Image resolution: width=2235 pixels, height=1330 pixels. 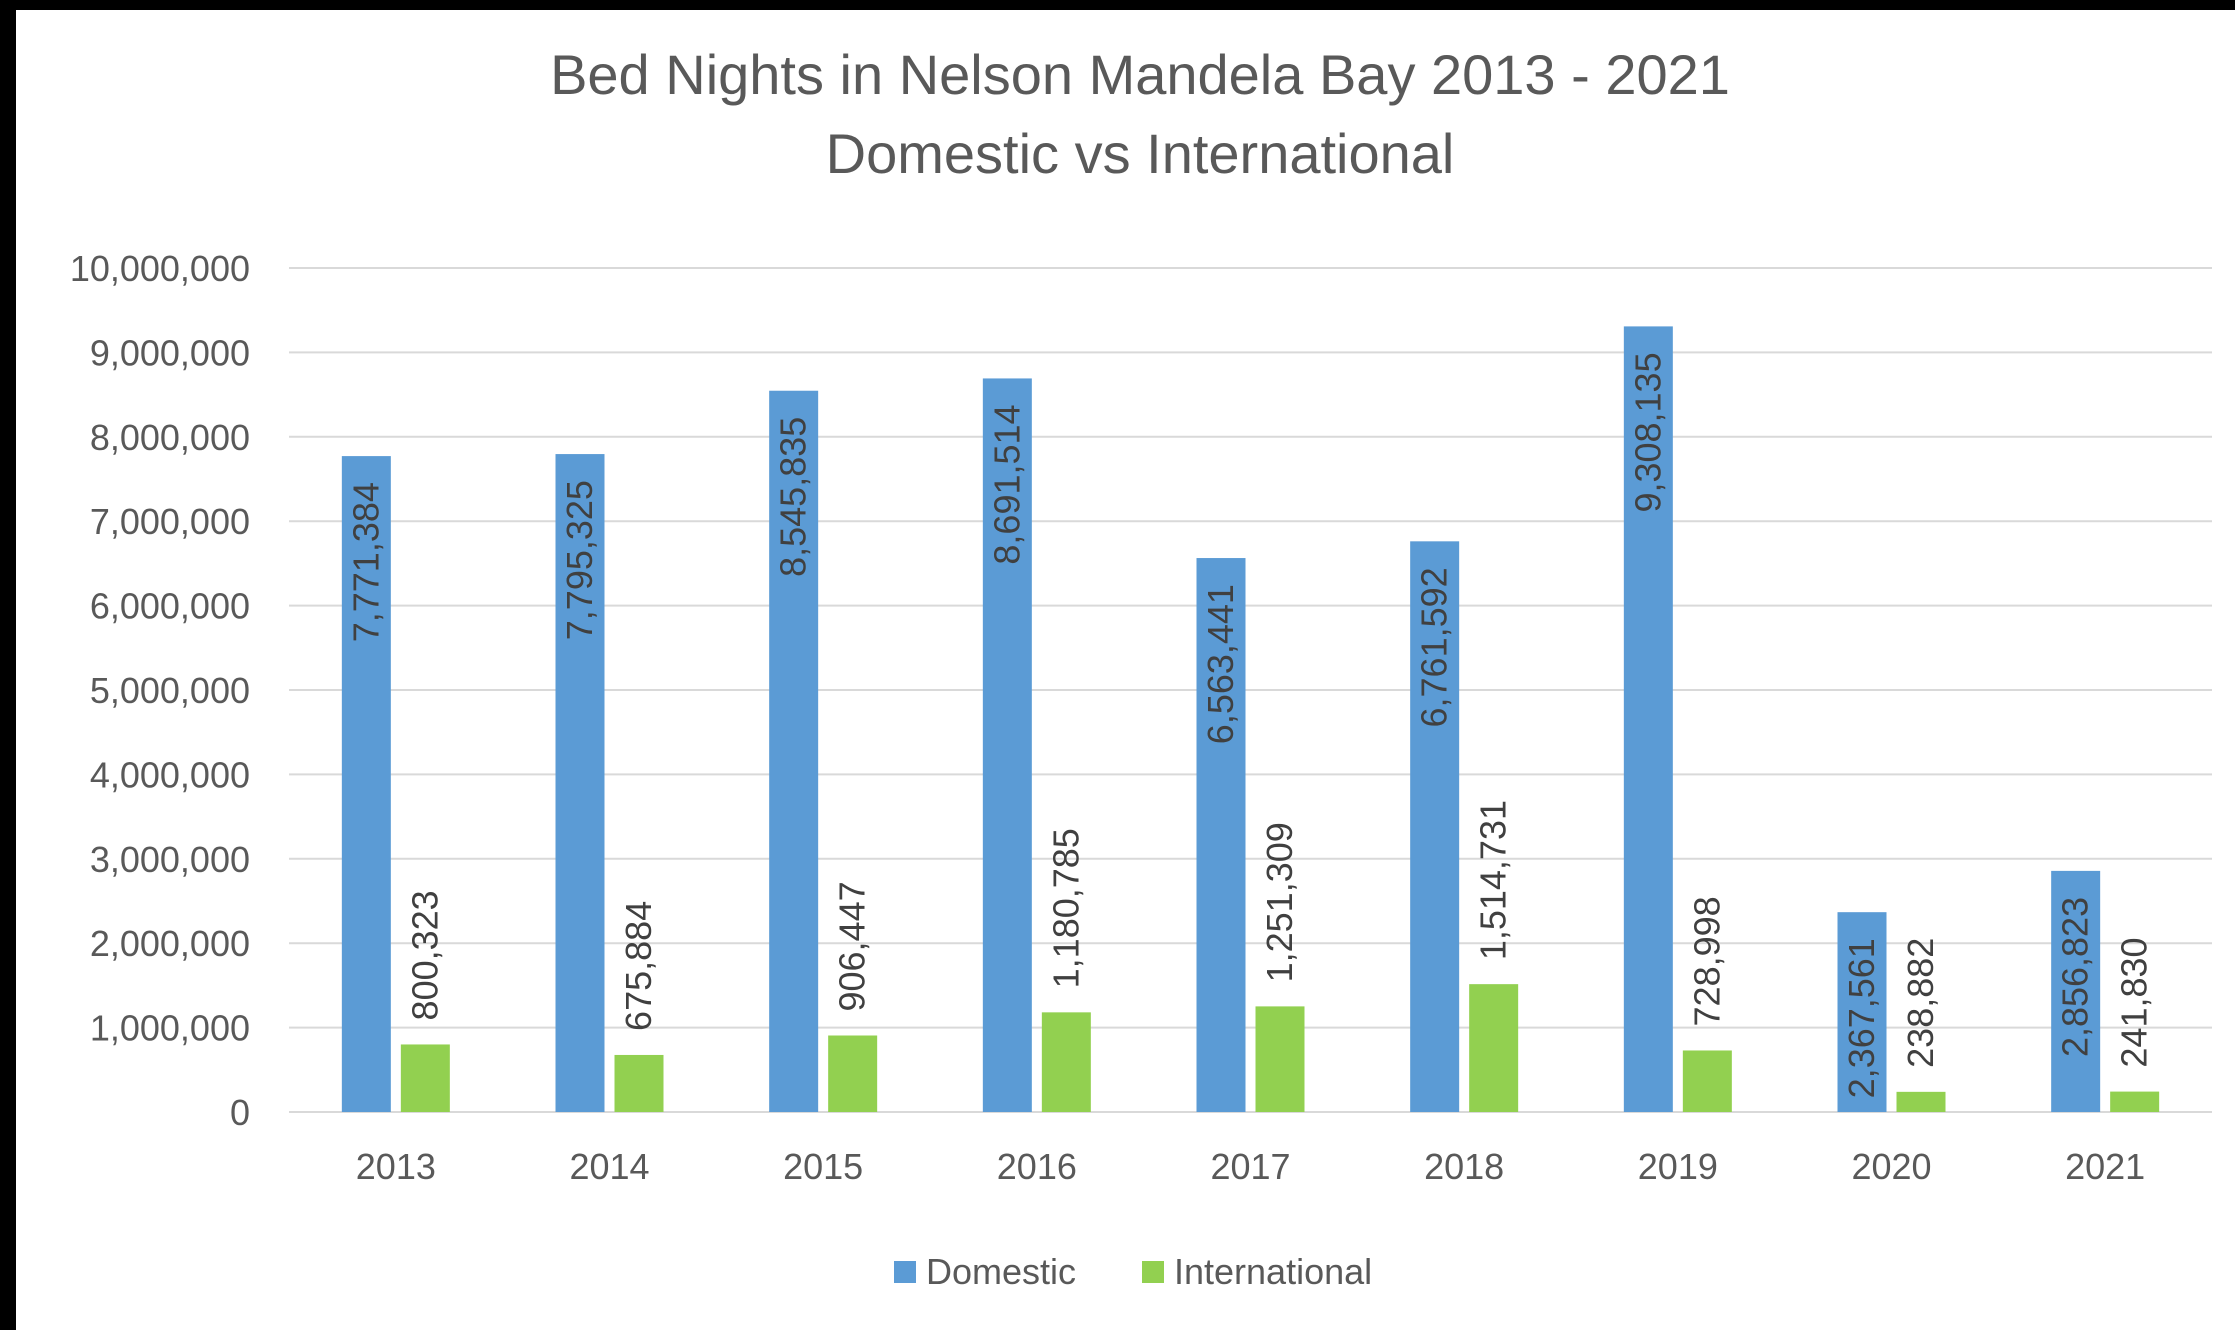 What do you see at coordinates (1493, 880) in the screenshot?
I see `data-label: 1,514,731` at bounding box center [1493, 880].